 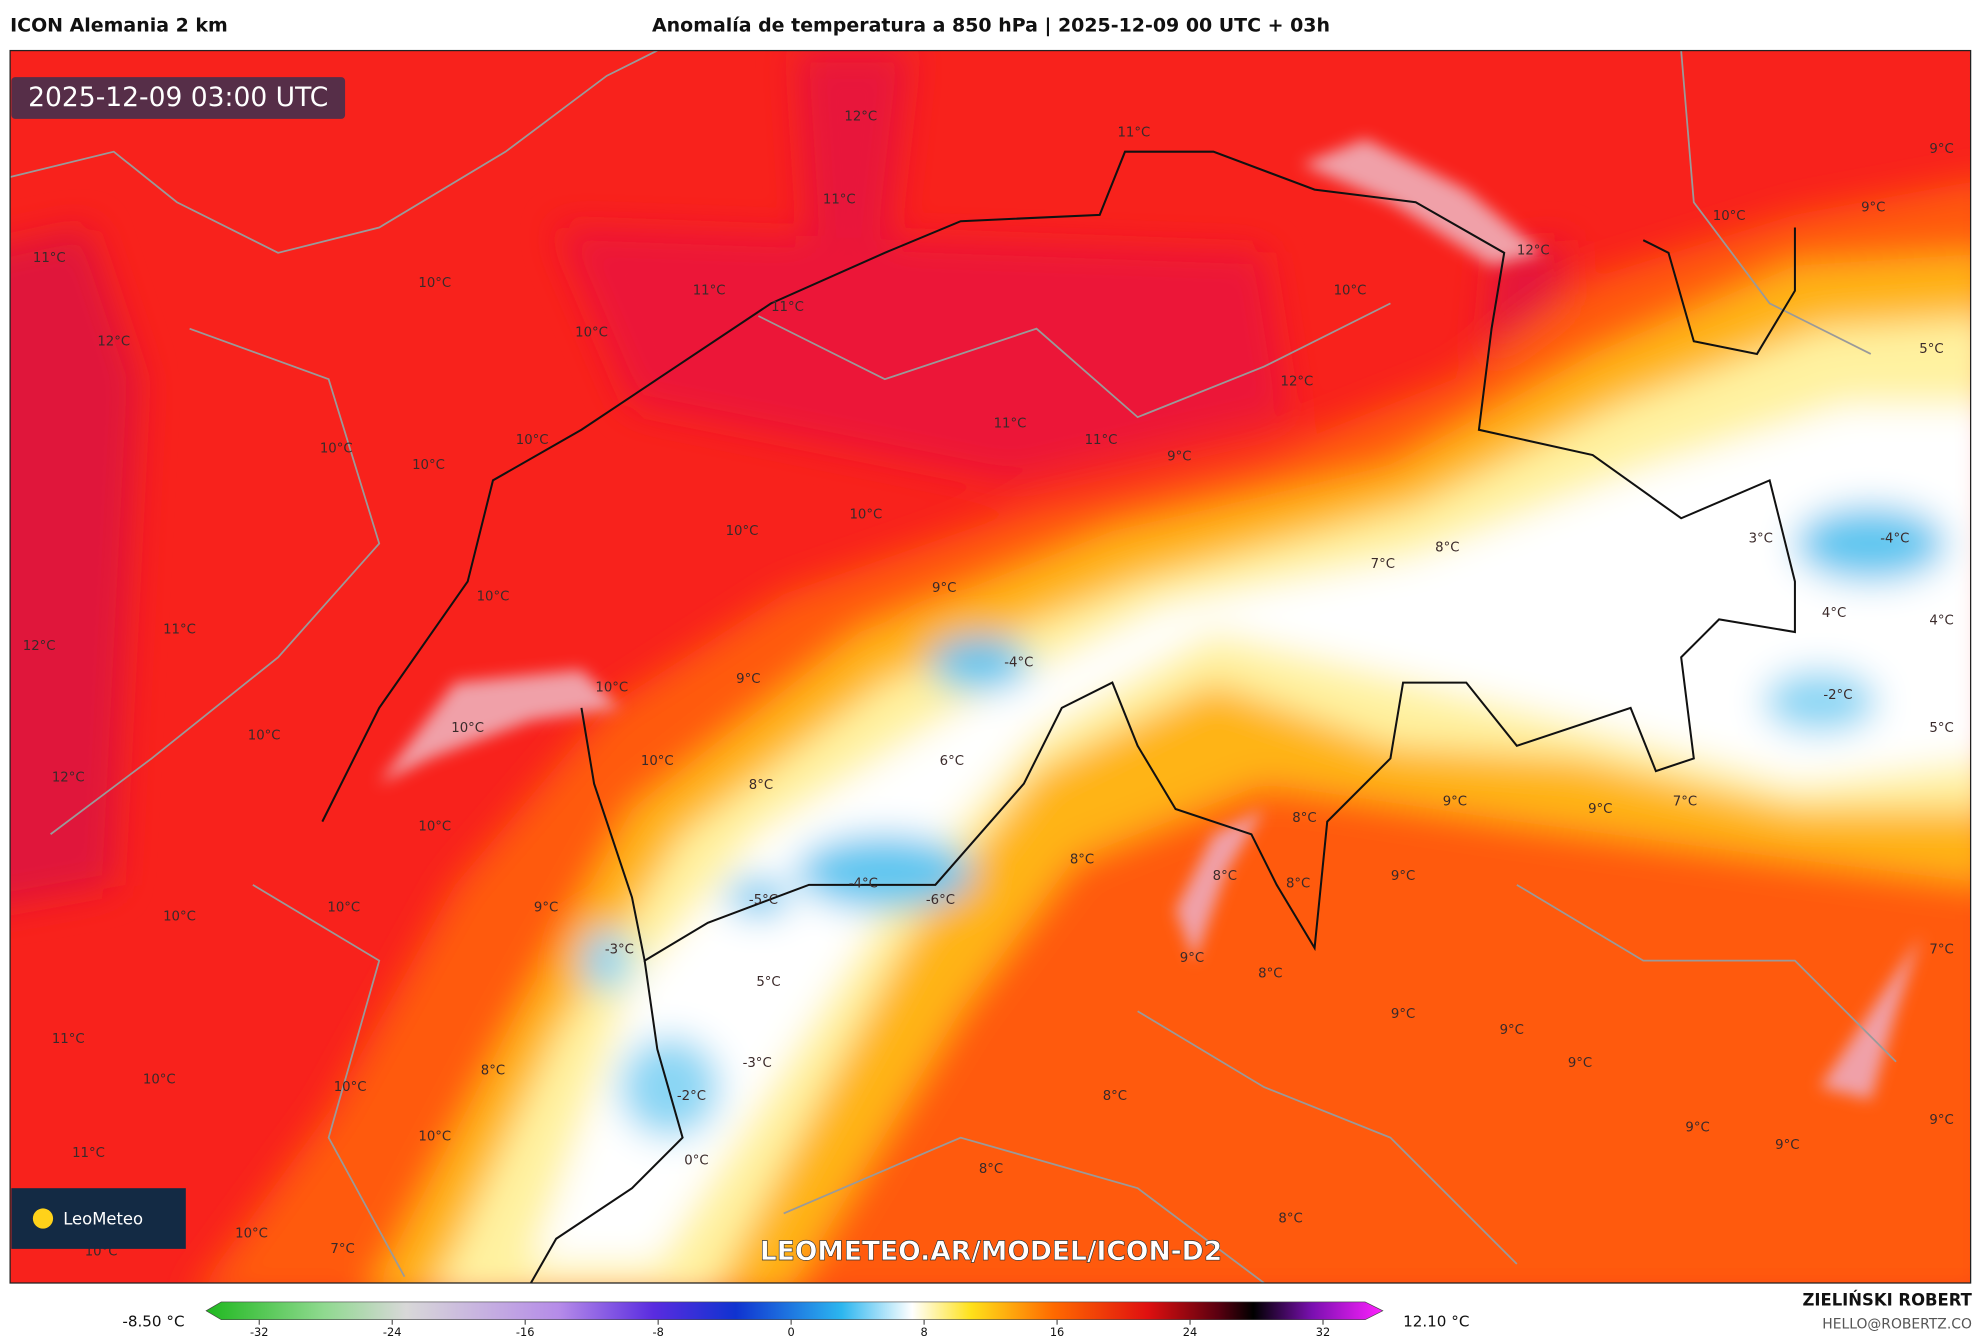 I want to click on timestamp-badge, so click(x=178, y=98).